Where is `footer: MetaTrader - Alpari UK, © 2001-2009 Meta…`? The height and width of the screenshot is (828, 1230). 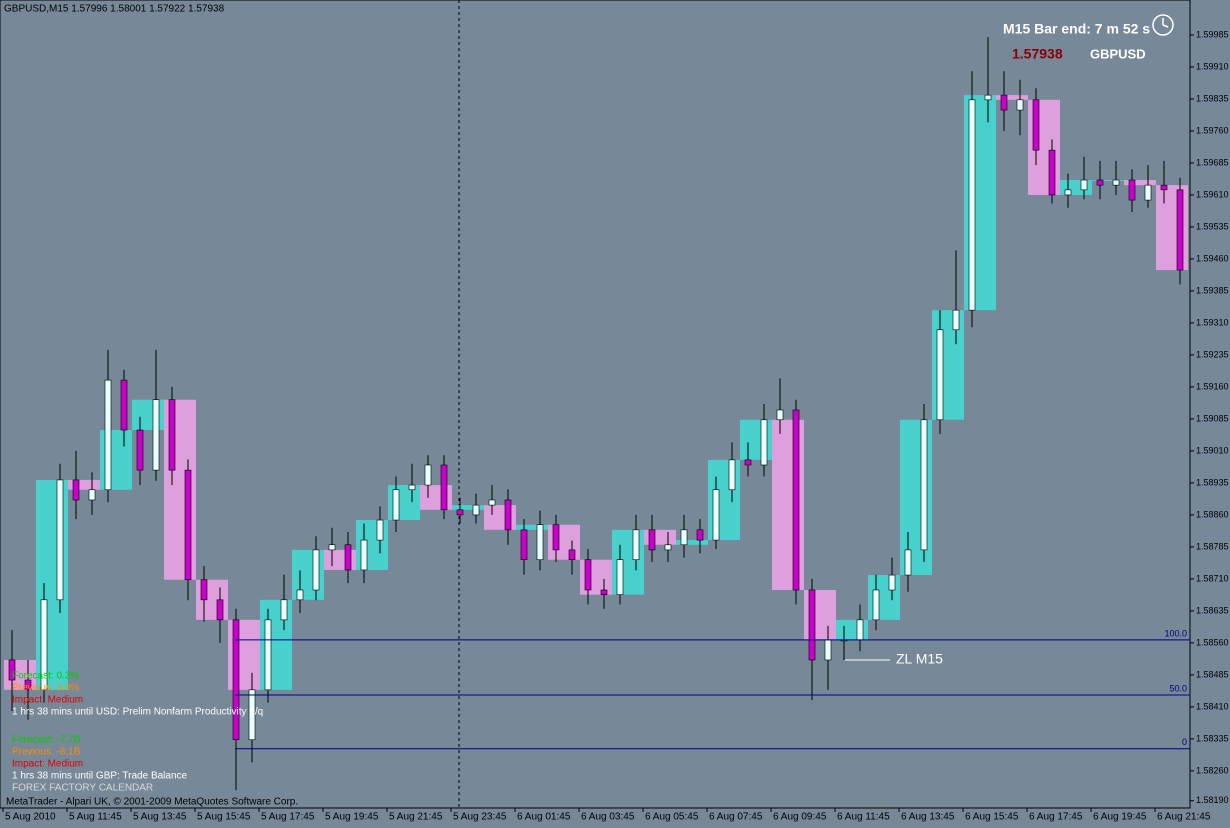
footer: MetaTrader - Alpari UK, © 2001-2009 Meta… is located at coordinates (152, 802).